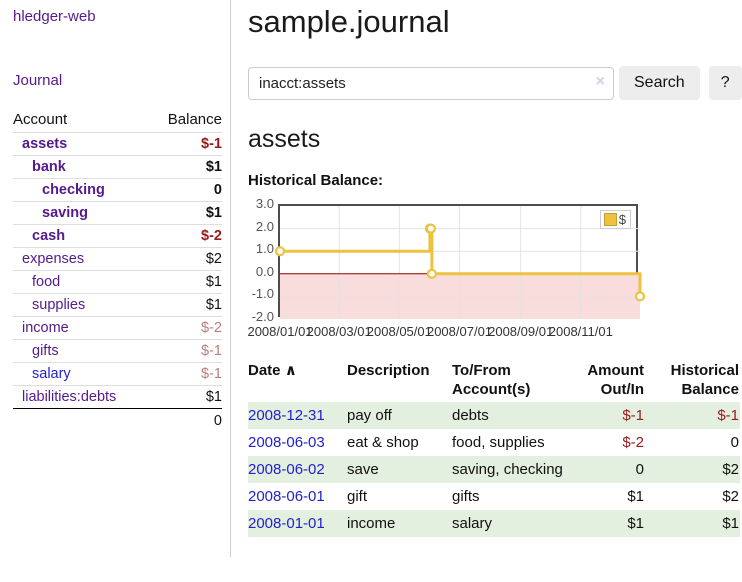 The image size is (742, 582). I want to click on account-row-checking: checking 0, so click(117, 190).